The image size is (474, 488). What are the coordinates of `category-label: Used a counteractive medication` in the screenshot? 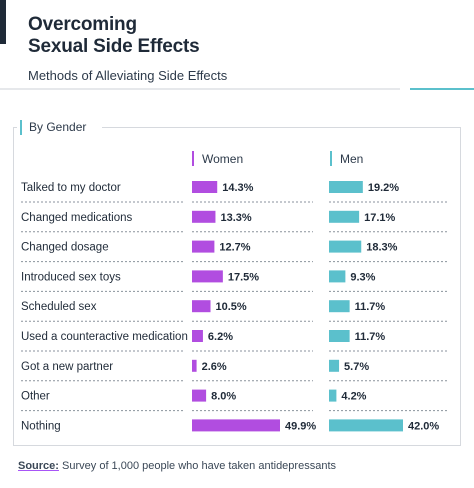 It's located at (104, 337).